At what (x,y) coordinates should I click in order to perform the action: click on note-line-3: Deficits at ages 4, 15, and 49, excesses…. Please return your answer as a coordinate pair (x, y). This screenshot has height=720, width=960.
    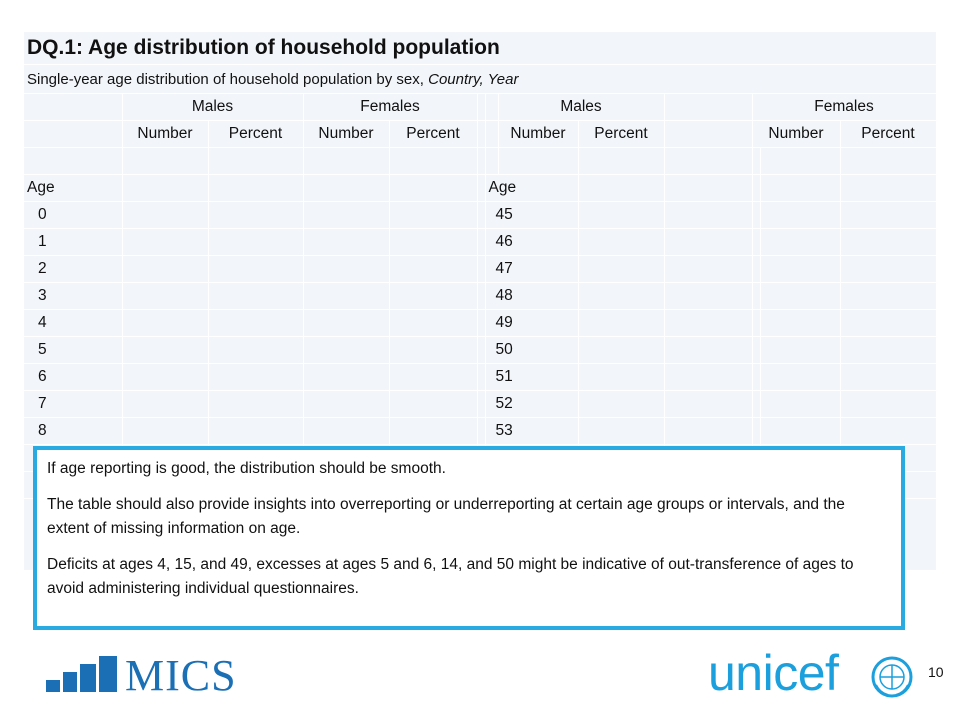
    Looking at the image, I should click on (450, 576).